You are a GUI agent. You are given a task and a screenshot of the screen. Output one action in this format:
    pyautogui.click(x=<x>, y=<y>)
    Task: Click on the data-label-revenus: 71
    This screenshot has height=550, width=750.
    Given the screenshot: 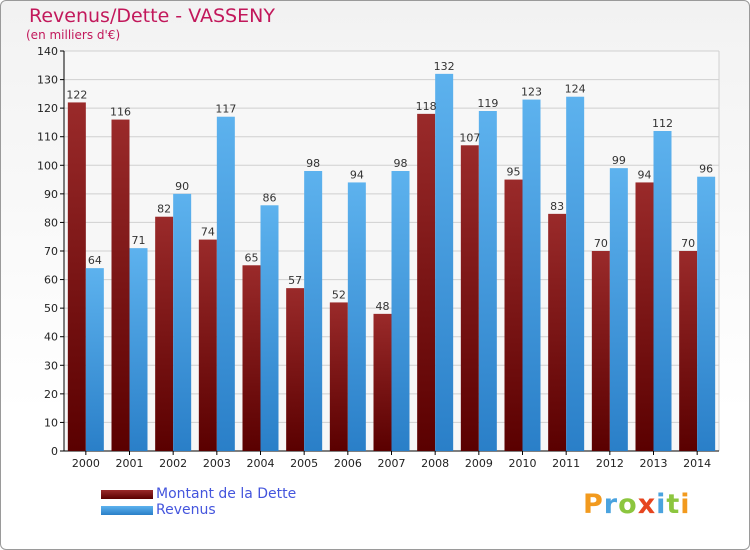 What is the action you would take?
    pyautogui.click(x=139, y=240)
    